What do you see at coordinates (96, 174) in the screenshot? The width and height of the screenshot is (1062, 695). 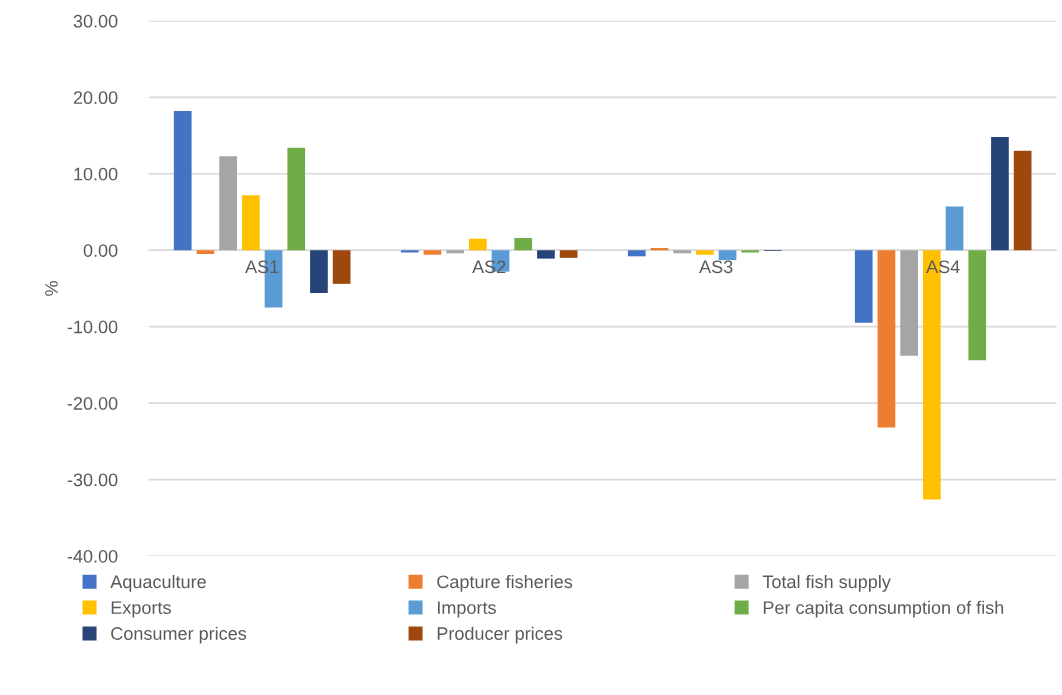 I see `y-tick-label: 10.00` at bounding box center [96, 174].